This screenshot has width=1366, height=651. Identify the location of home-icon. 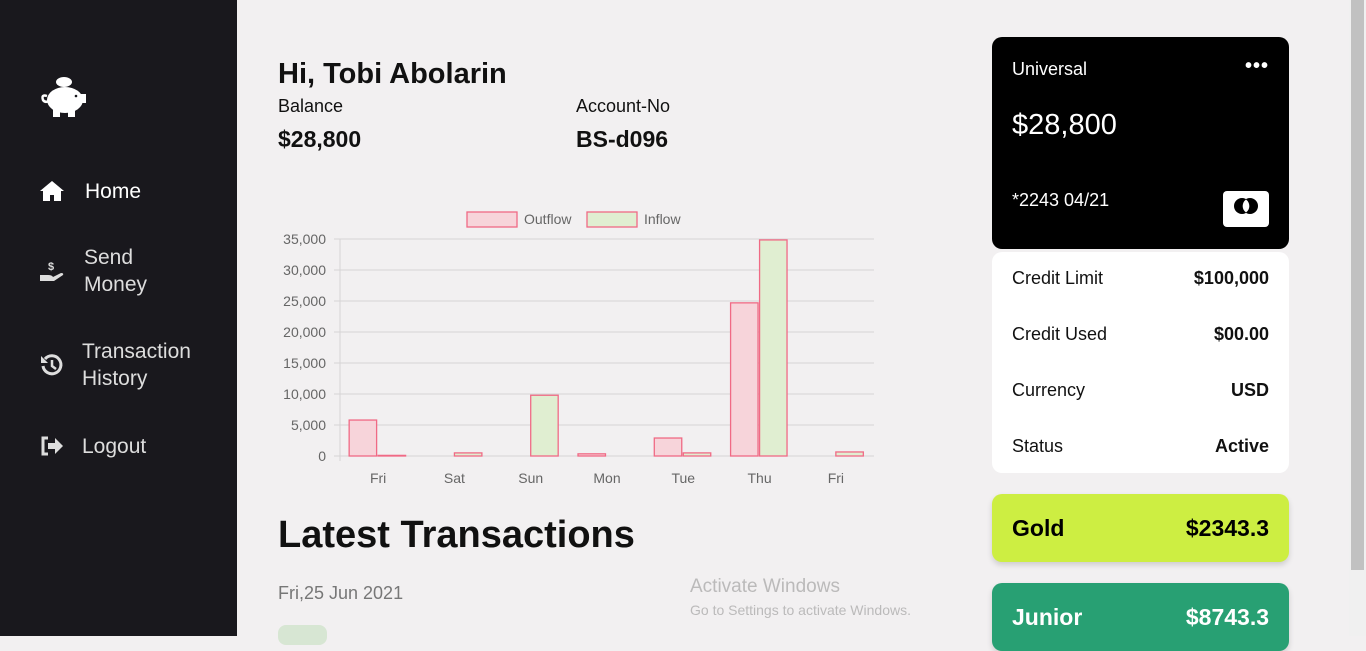
(52, 191).